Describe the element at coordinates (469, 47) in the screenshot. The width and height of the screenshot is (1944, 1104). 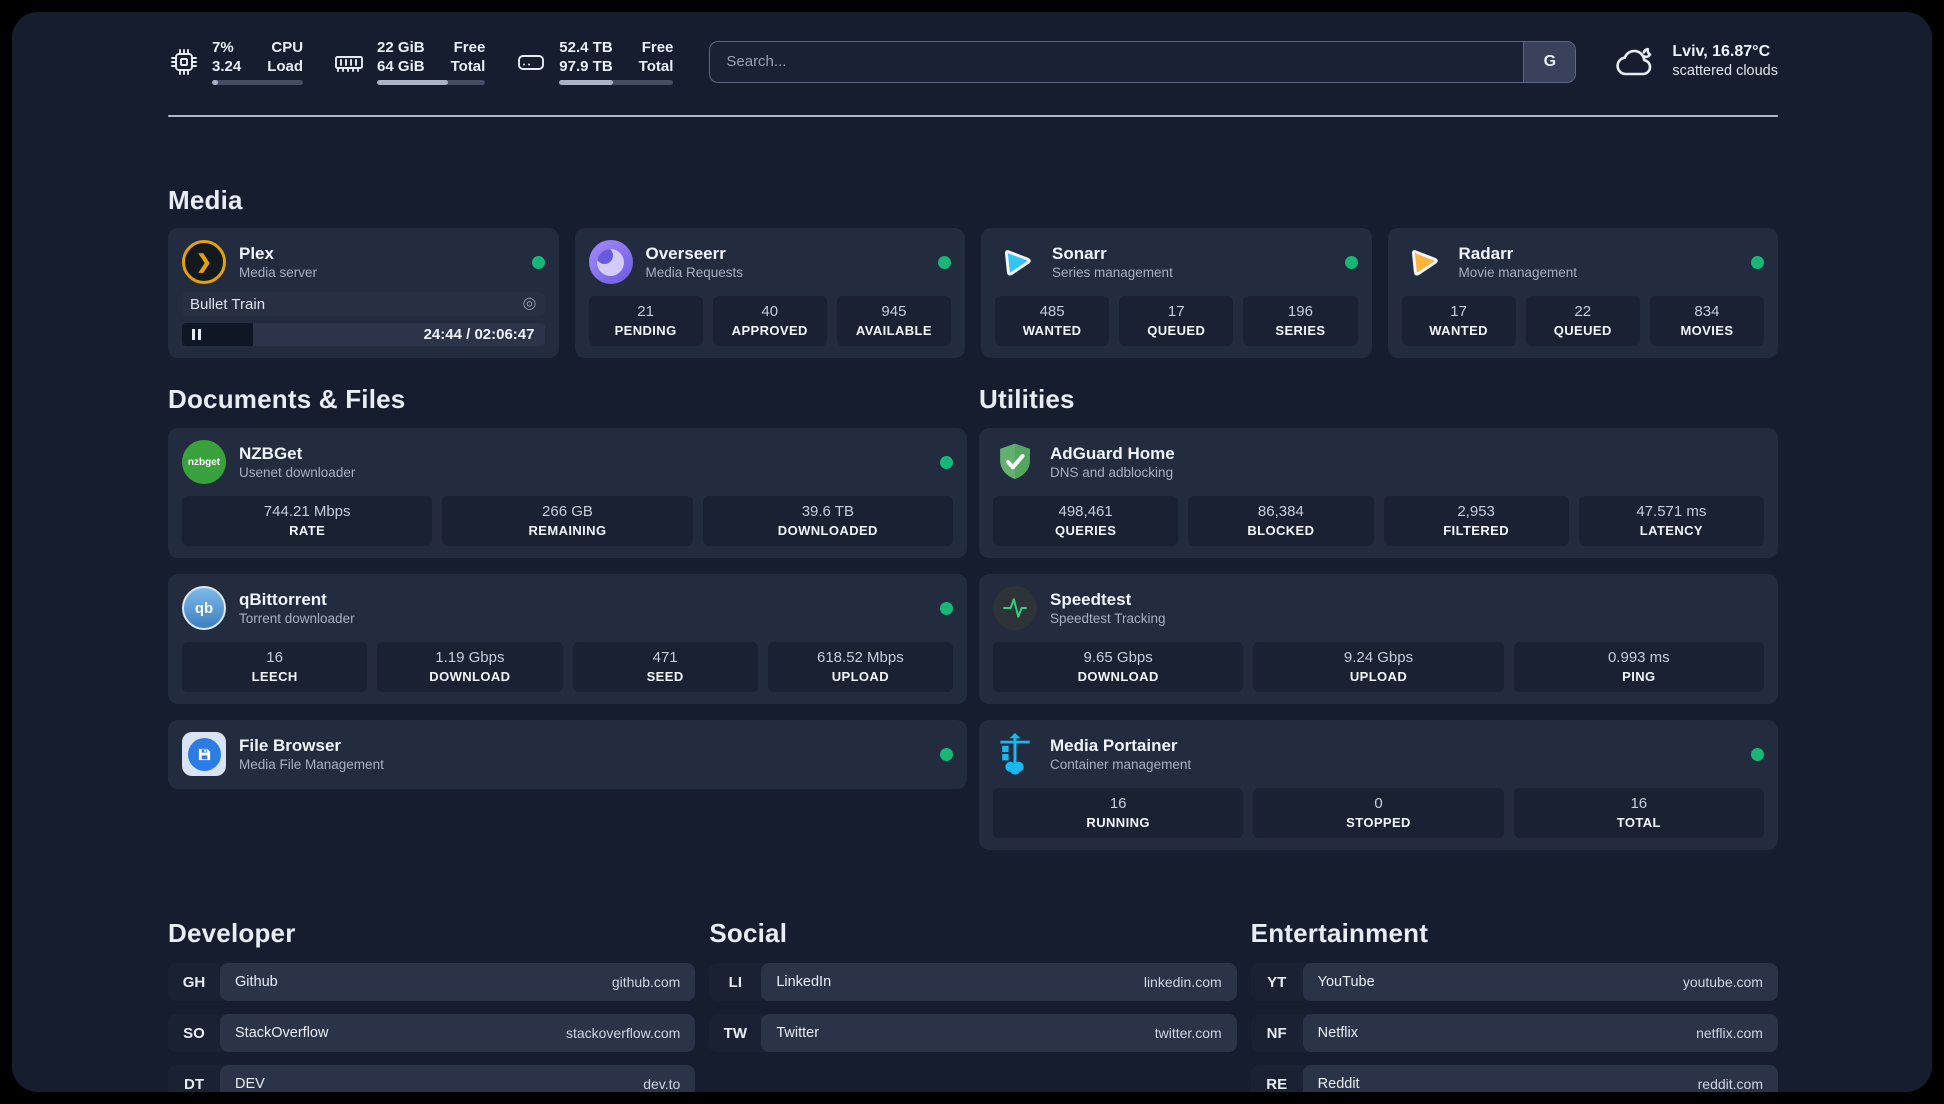
I see `memory-free-label: Free` at that location.